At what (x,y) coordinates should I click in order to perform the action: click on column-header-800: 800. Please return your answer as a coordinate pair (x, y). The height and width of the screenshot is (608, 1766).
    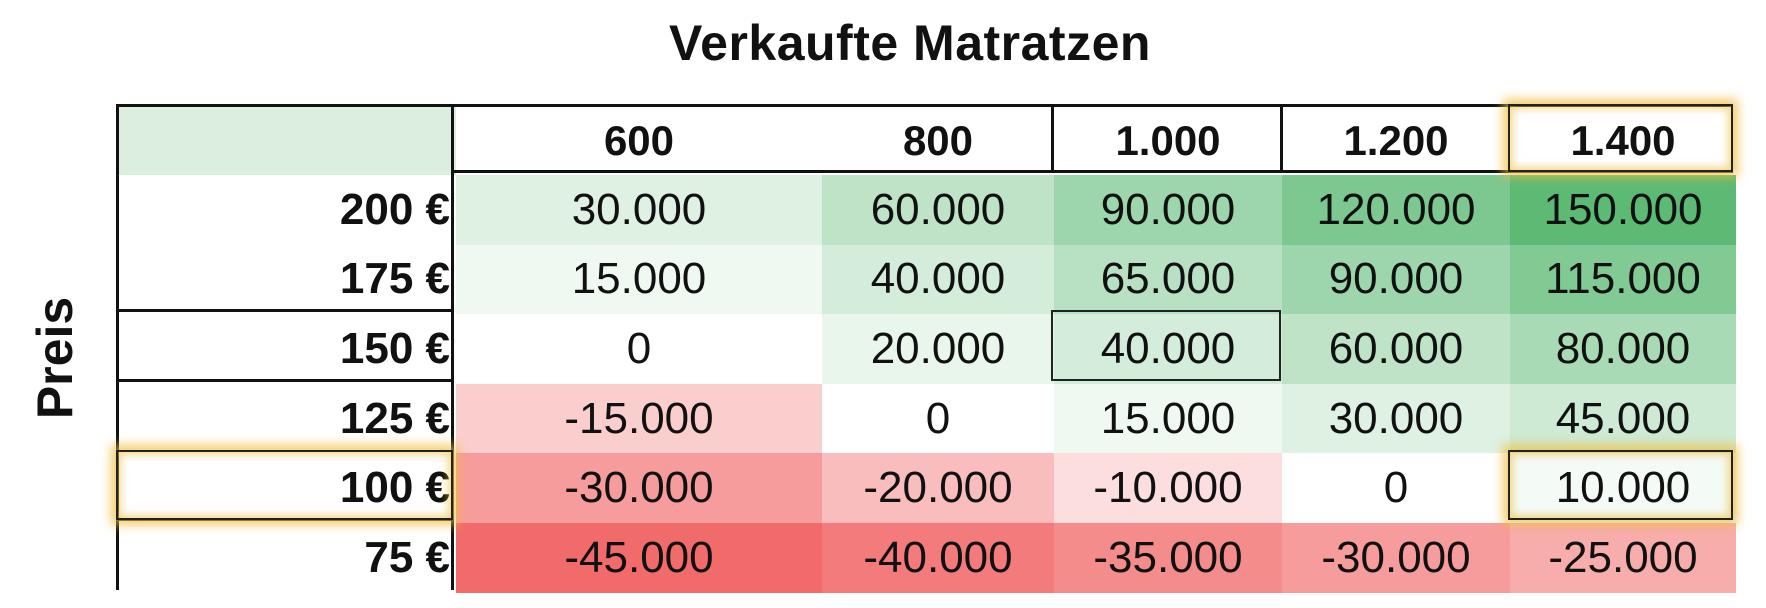
    Looking at the image, I should click on (938, 141).